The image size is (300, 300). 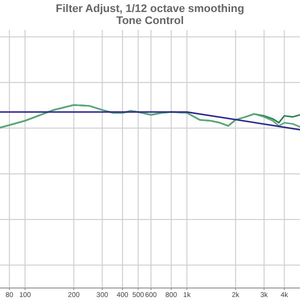 What do you see at coordinates (150, 21) in the screenshot?
I see `chart-subtitle: Tone Control` at bounding box center [150, 21].